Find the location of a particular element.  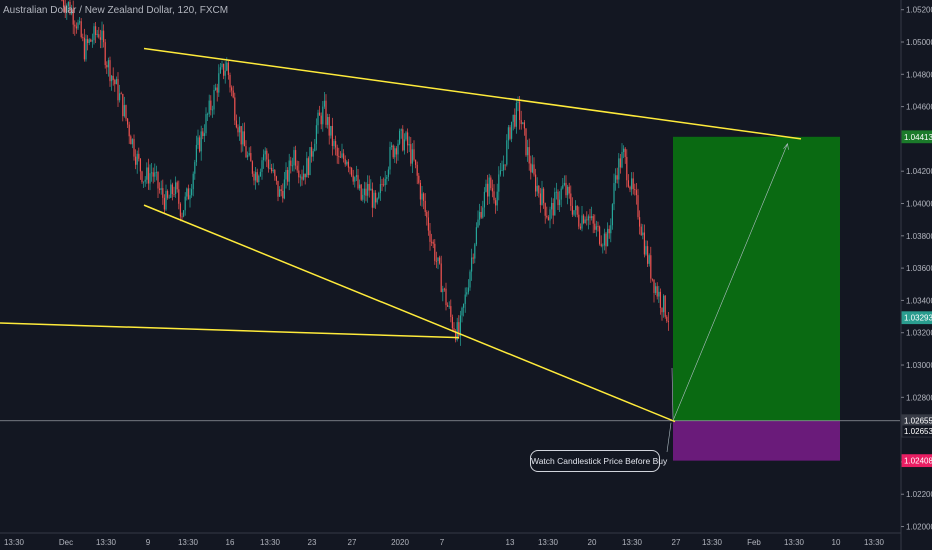

price-tick-label: 1.04200 is located at coordinates (919, 171).